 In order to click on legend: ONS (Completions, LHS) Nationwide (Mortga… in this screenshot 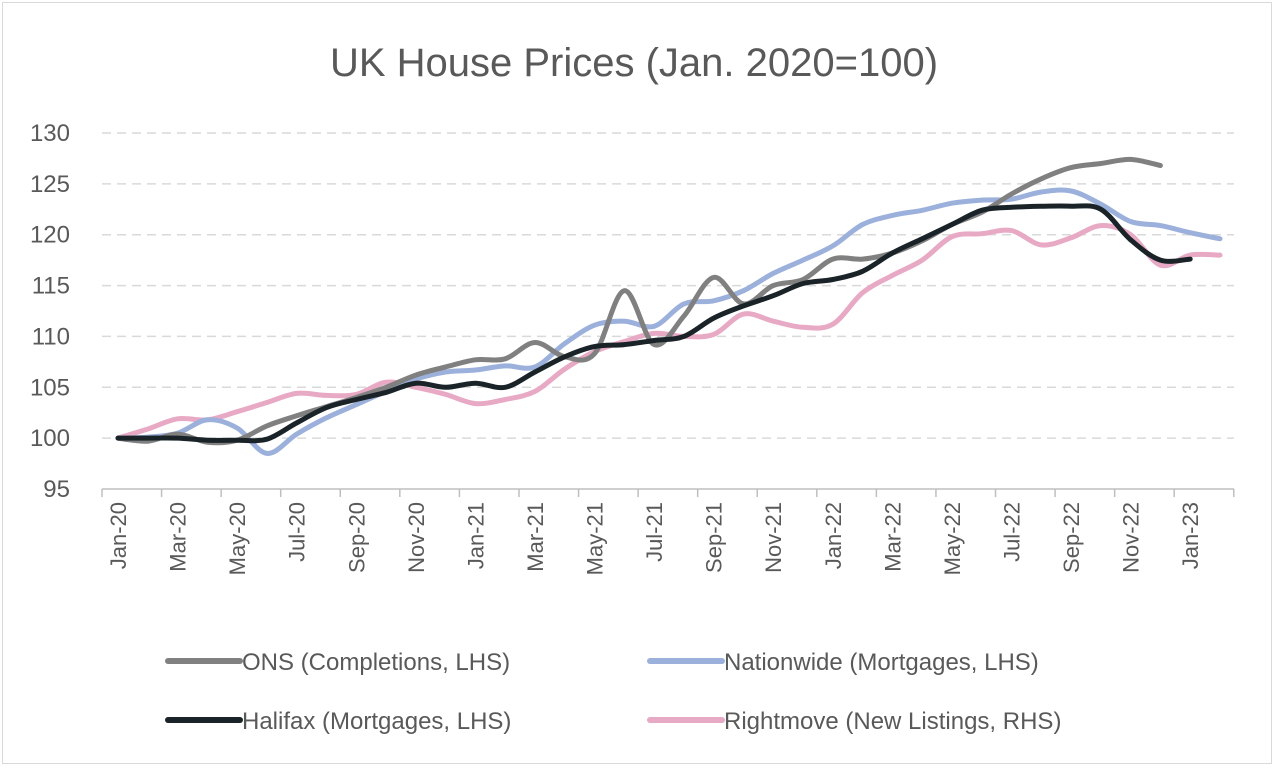, I will do `click(613, 692)`.